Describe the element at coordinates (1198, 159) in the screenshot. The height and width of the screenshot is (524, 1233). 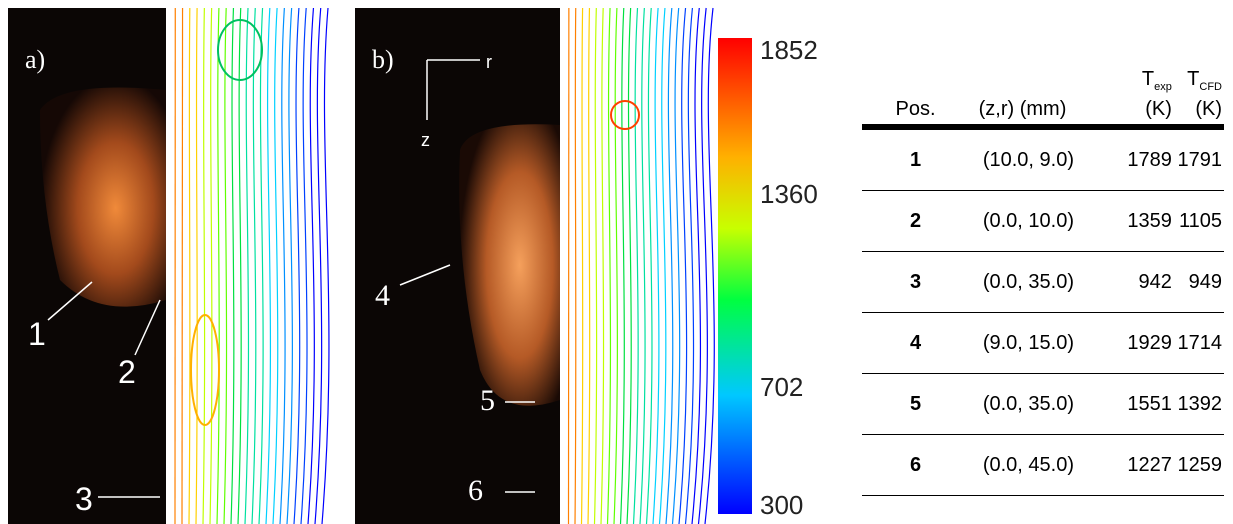
I see `table-cell: 1791` at that location.